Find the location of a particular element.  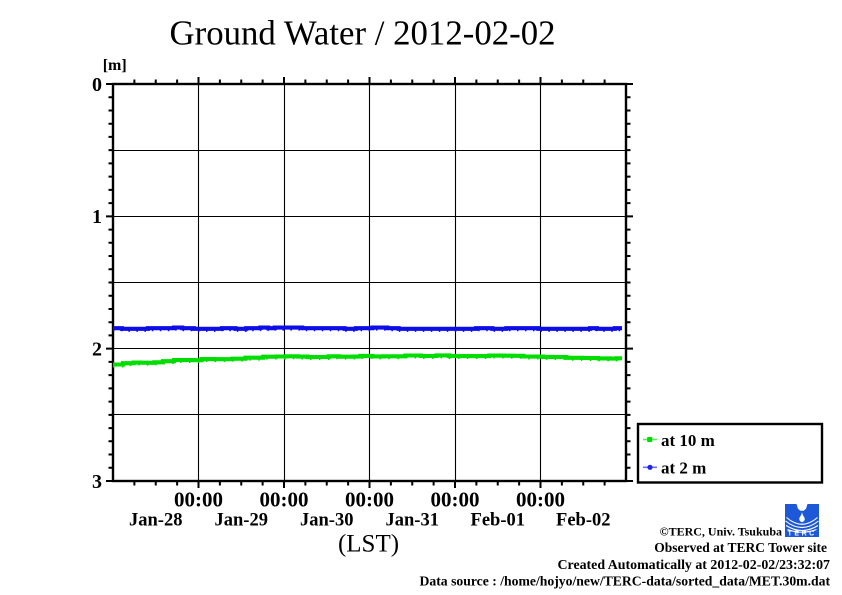

svg-text: Jan-29 is located at coordinates (241, 521).